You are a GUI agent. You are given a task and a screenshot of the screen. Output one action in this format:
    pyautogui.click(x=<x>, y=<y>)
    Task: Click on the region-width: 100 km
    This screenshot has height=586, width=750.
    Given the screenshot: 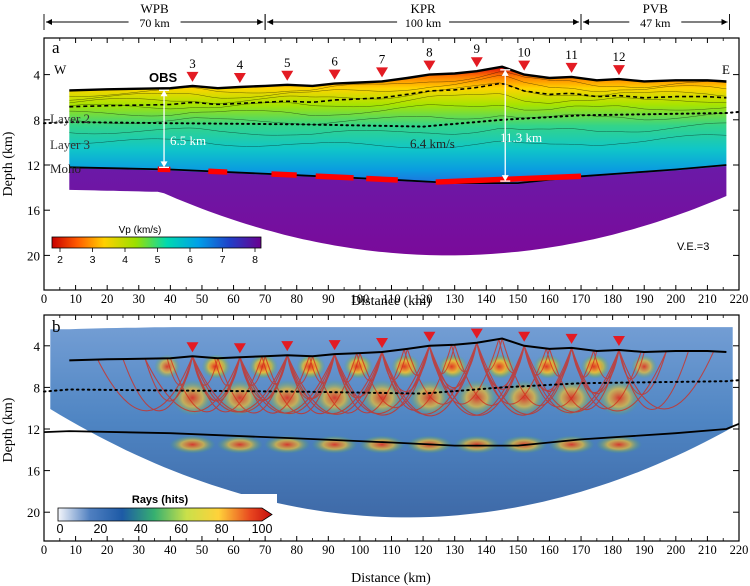 What is the action you would take?
    pyautogui.click(x=423, y=23)
    